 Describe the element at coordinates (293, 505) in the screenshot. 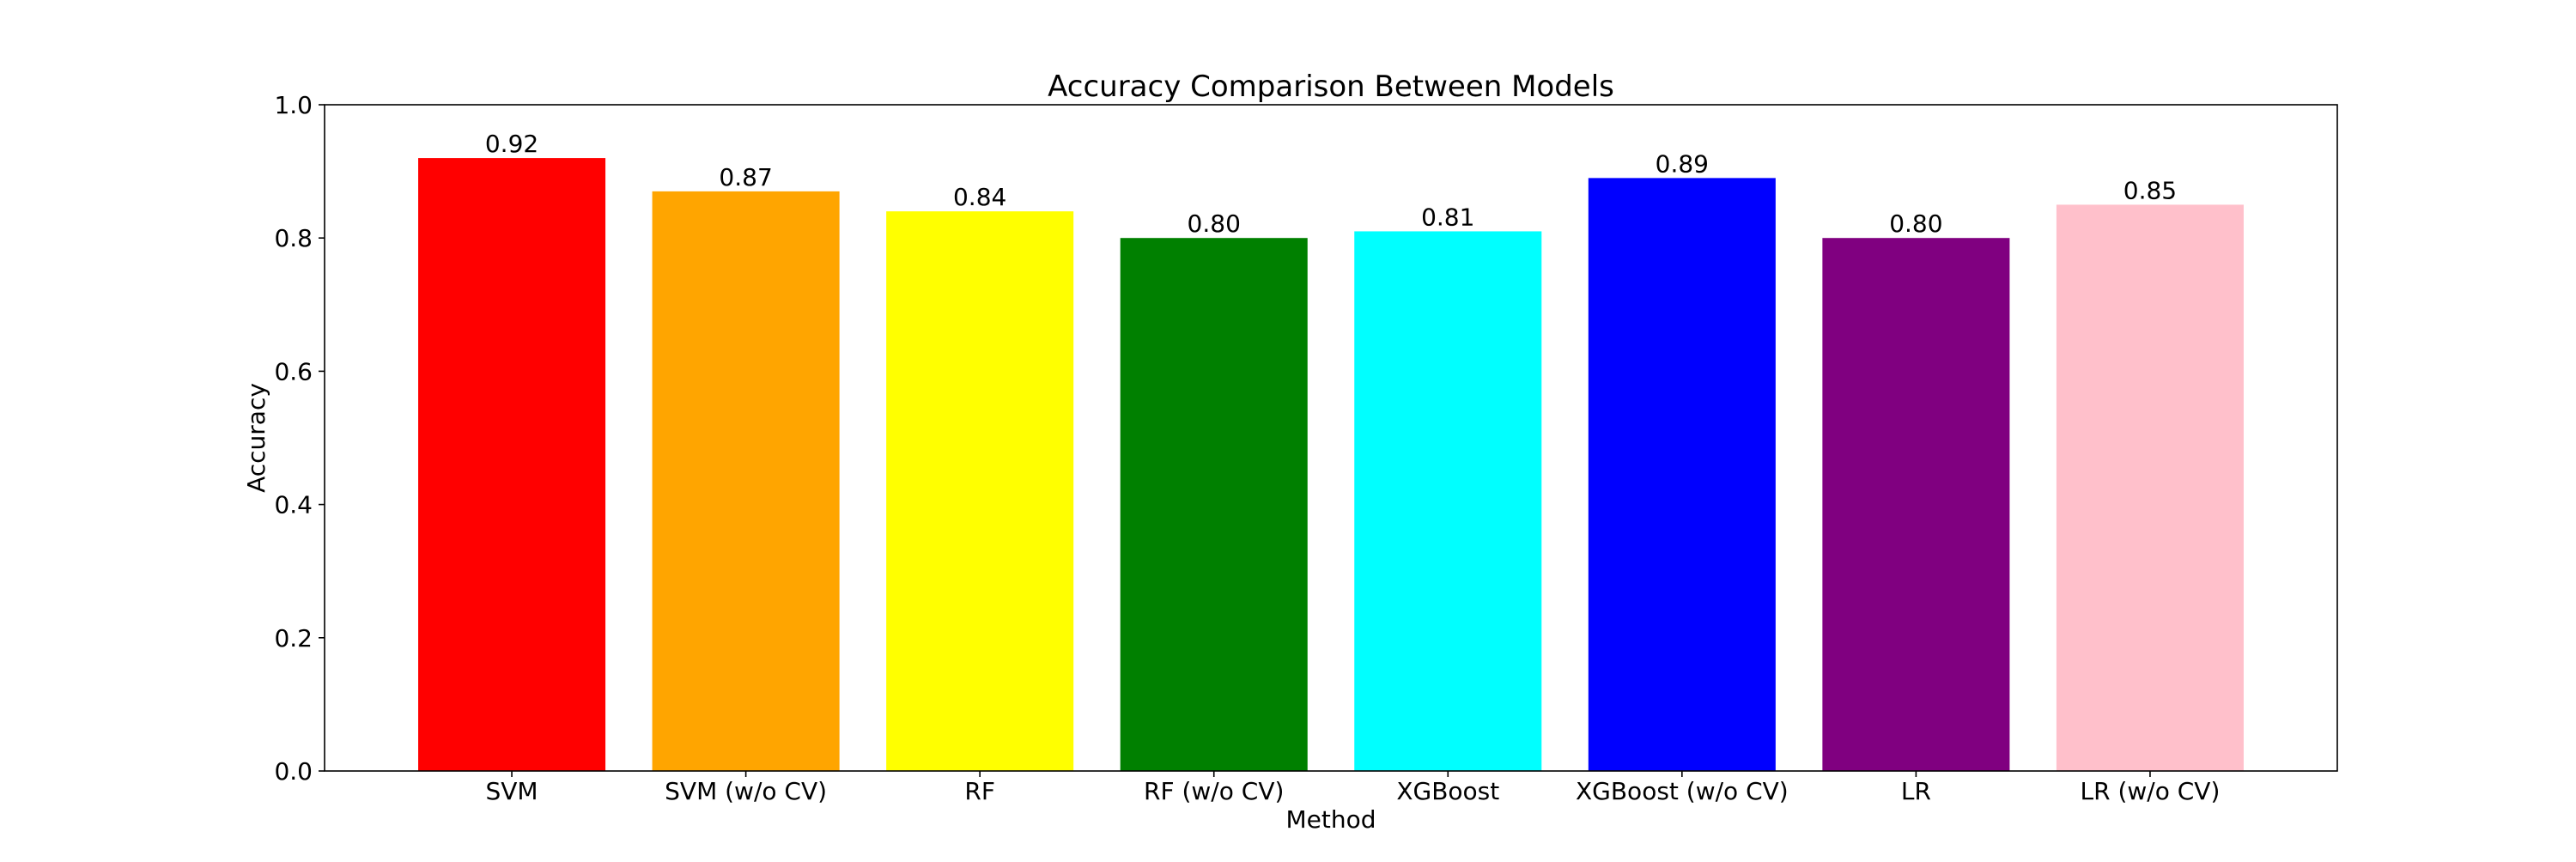

I see `y-tick-label: 0.4` at that location.